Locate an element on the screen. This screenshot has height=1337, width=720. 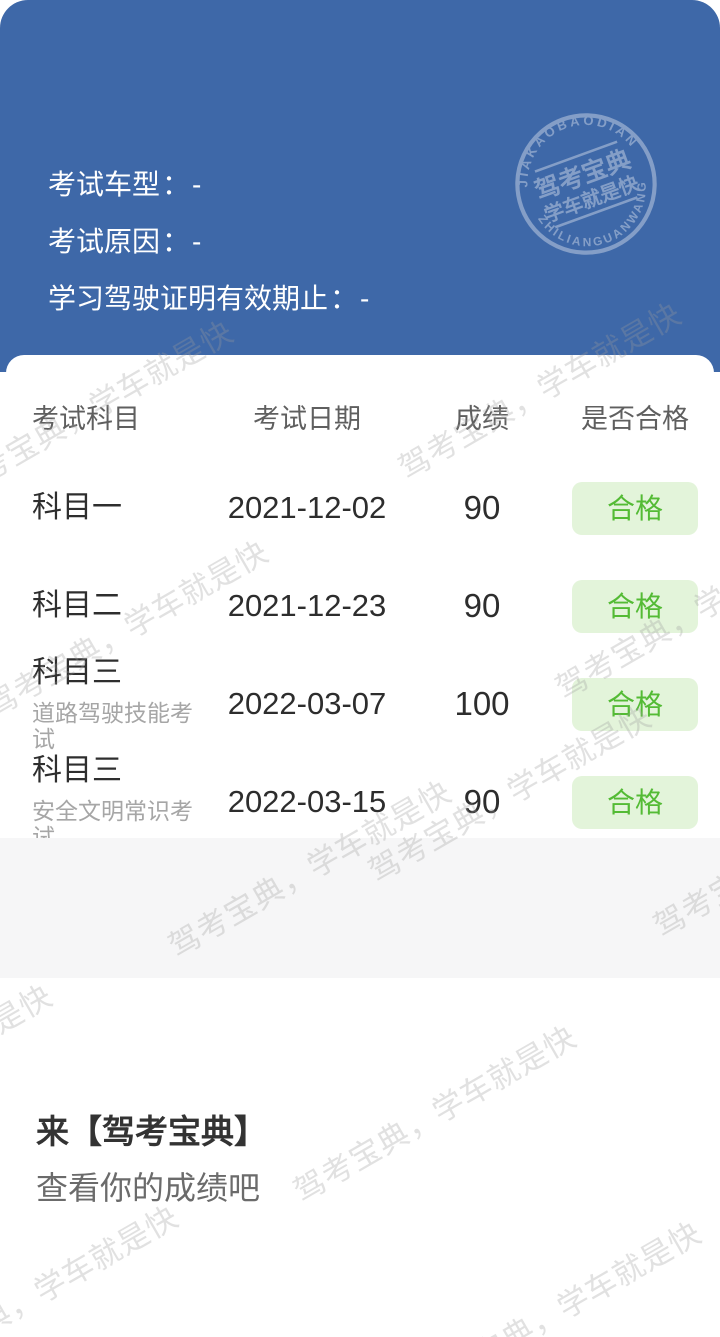
column-header-subject: 考试科目 is located at coordinates (86, 418).